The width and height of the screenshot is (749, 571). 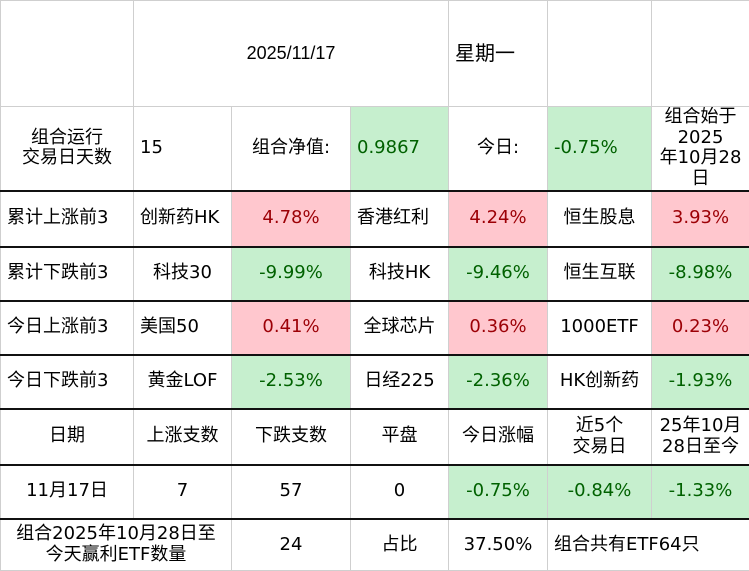 What do you see at coordinates (183, 219) in the screenshot?
I see `ranking-fund-name: 创新药HK` at bounding box center [183, 219].